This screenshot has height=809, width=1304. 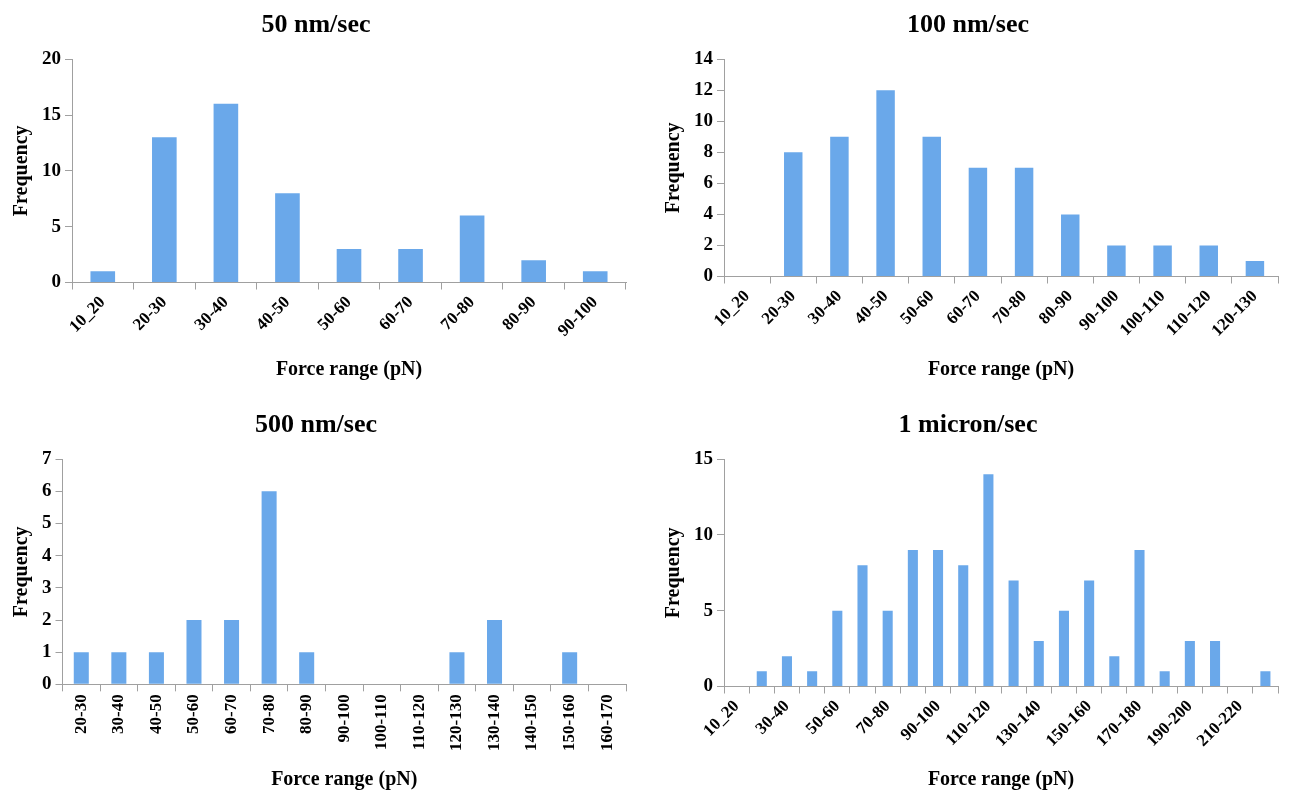 I want to click on y-tick-label: 14, so click(x=704, y=58).